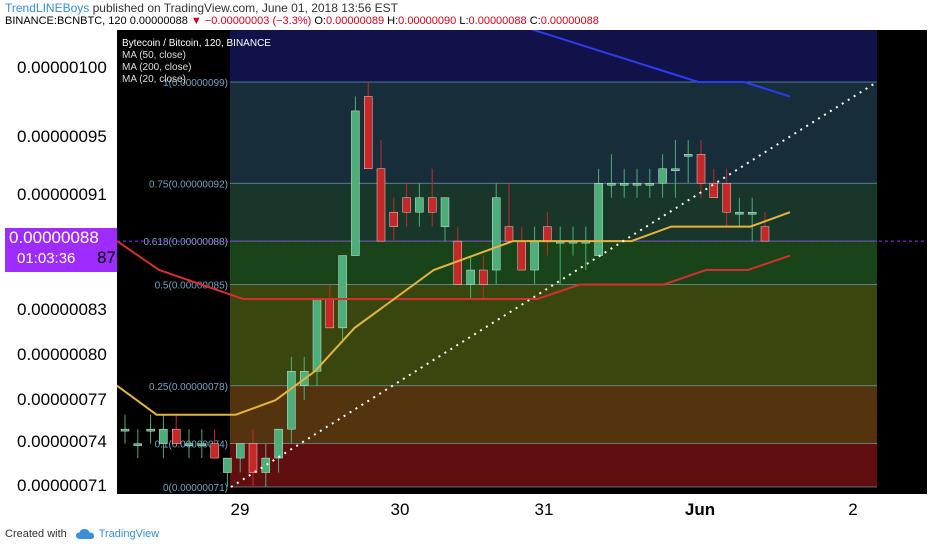 The width and height of the screenshot is (932, 550). What do you see at coordinates (154, 79) in the screenshot?
I see `legend-ma20: MA (20, close)` at bounding box center [154, 79].